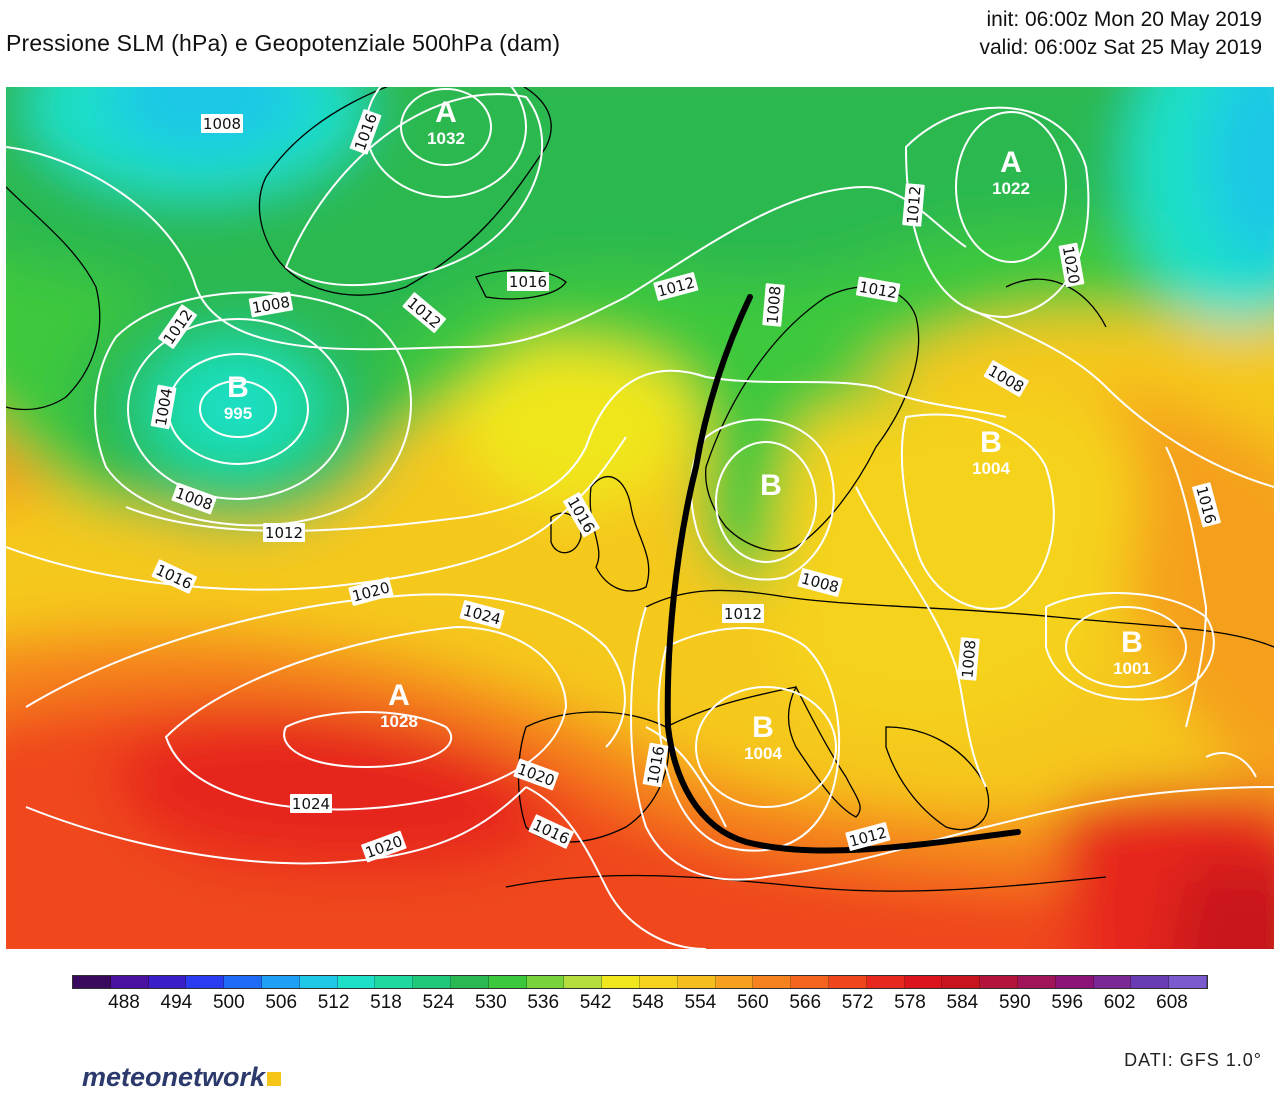  Describe the element at coordinates (1067, 1002) in the screenshot. I see `colorbar-tick-label: 596` at that location.